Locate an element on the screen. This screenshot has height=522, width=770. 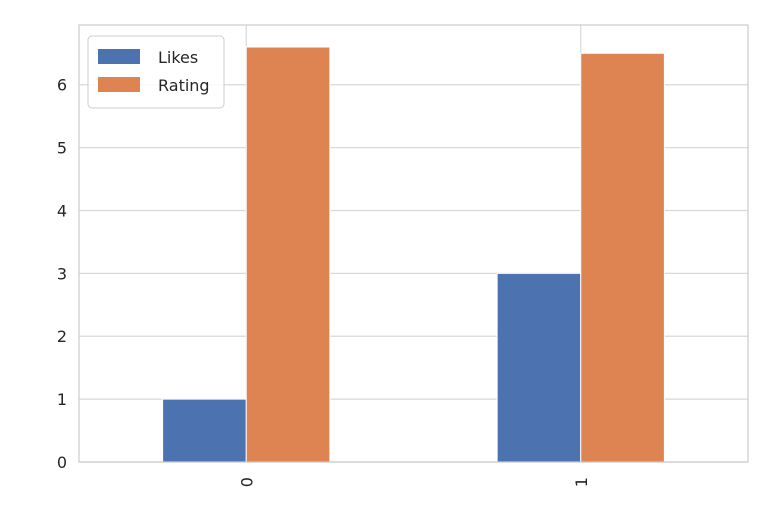
y-tick-label: 6 is located at coordinates (62, 85).